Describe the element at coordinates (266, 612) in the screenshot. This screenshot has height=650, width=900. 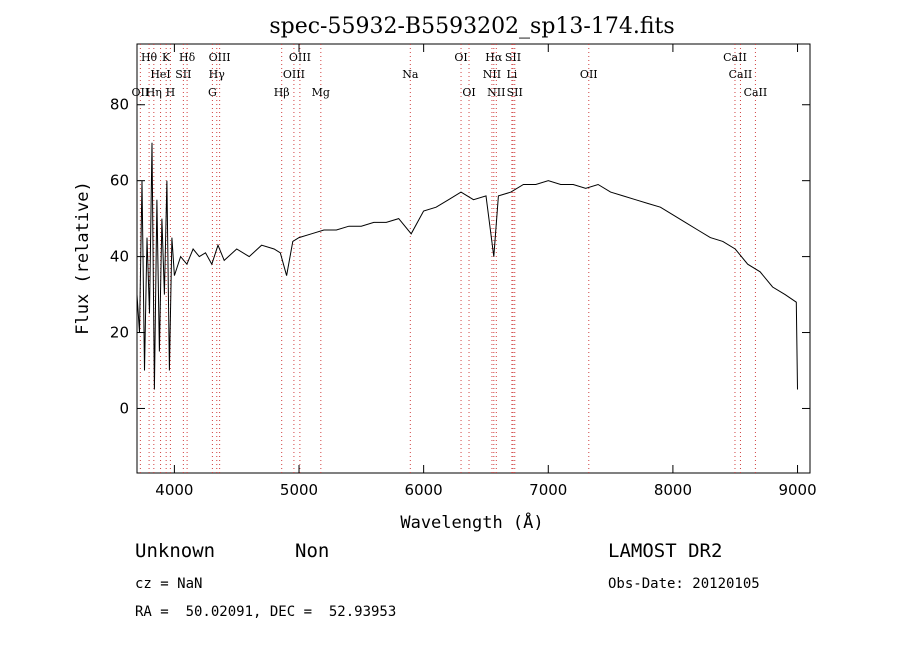
I see `coords-text: RA = 50.02091, DEC = 52.93953` at that location.